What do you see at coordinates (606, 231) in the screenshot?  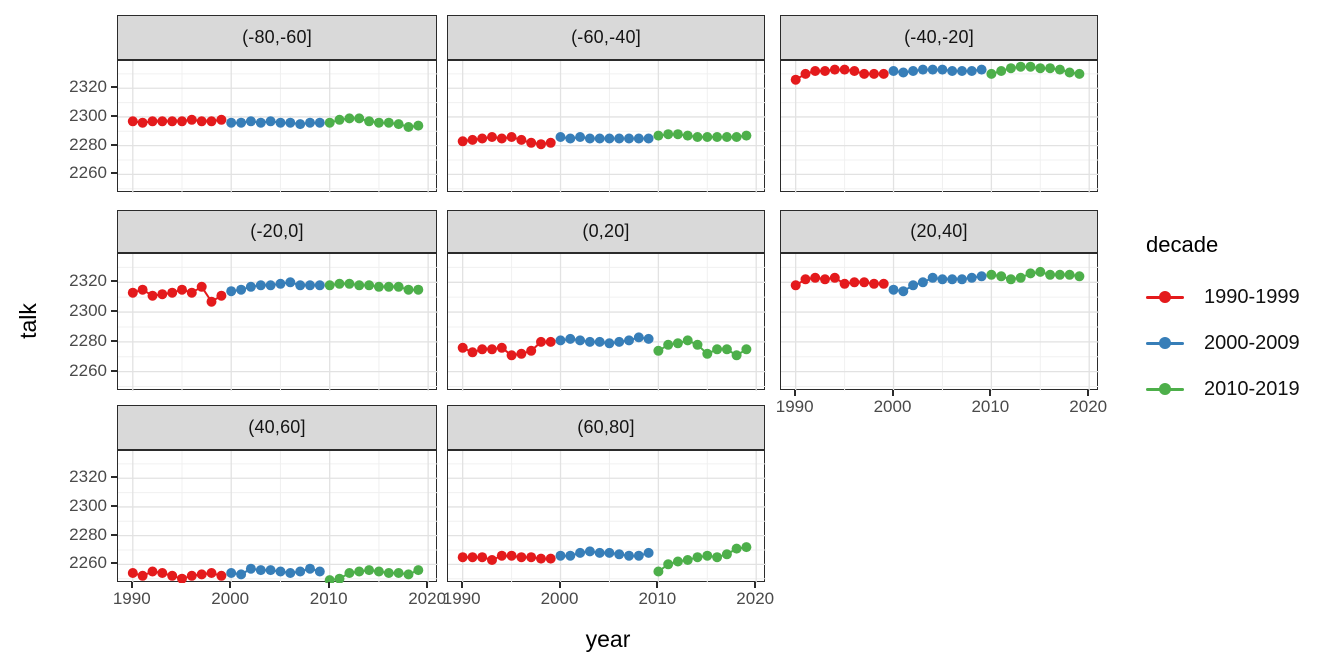 I see `facet-strip: (0,20]` at bounding box center [606, 231].